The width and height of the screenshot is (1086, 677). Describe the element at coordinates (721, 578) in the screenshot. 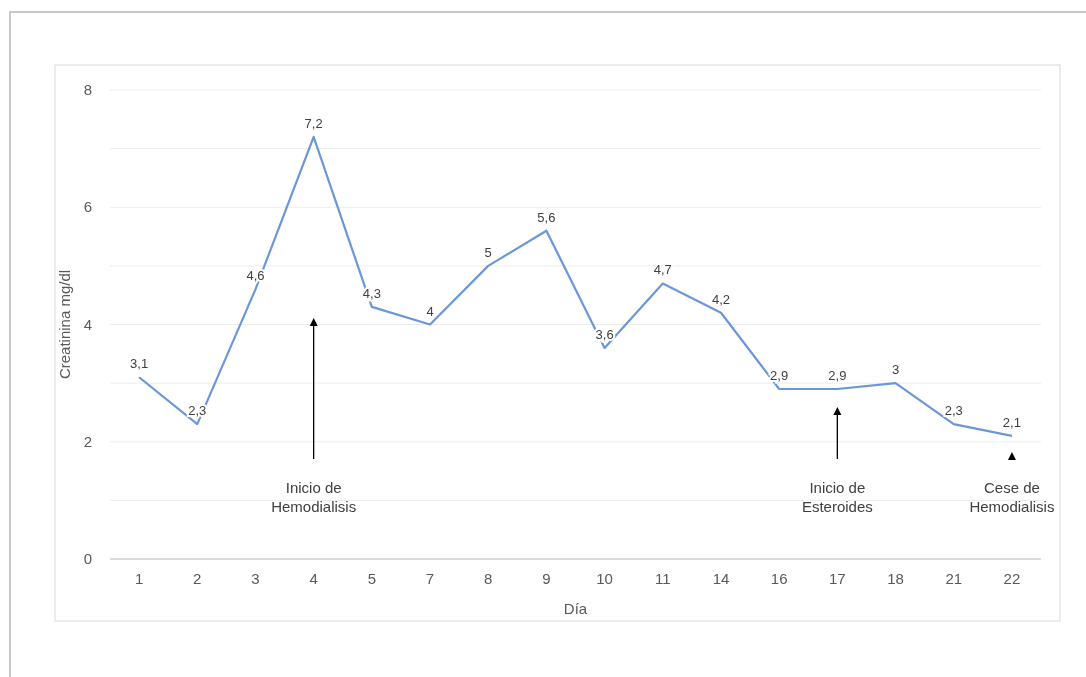

I see `x-tick-label: 14` at that location.